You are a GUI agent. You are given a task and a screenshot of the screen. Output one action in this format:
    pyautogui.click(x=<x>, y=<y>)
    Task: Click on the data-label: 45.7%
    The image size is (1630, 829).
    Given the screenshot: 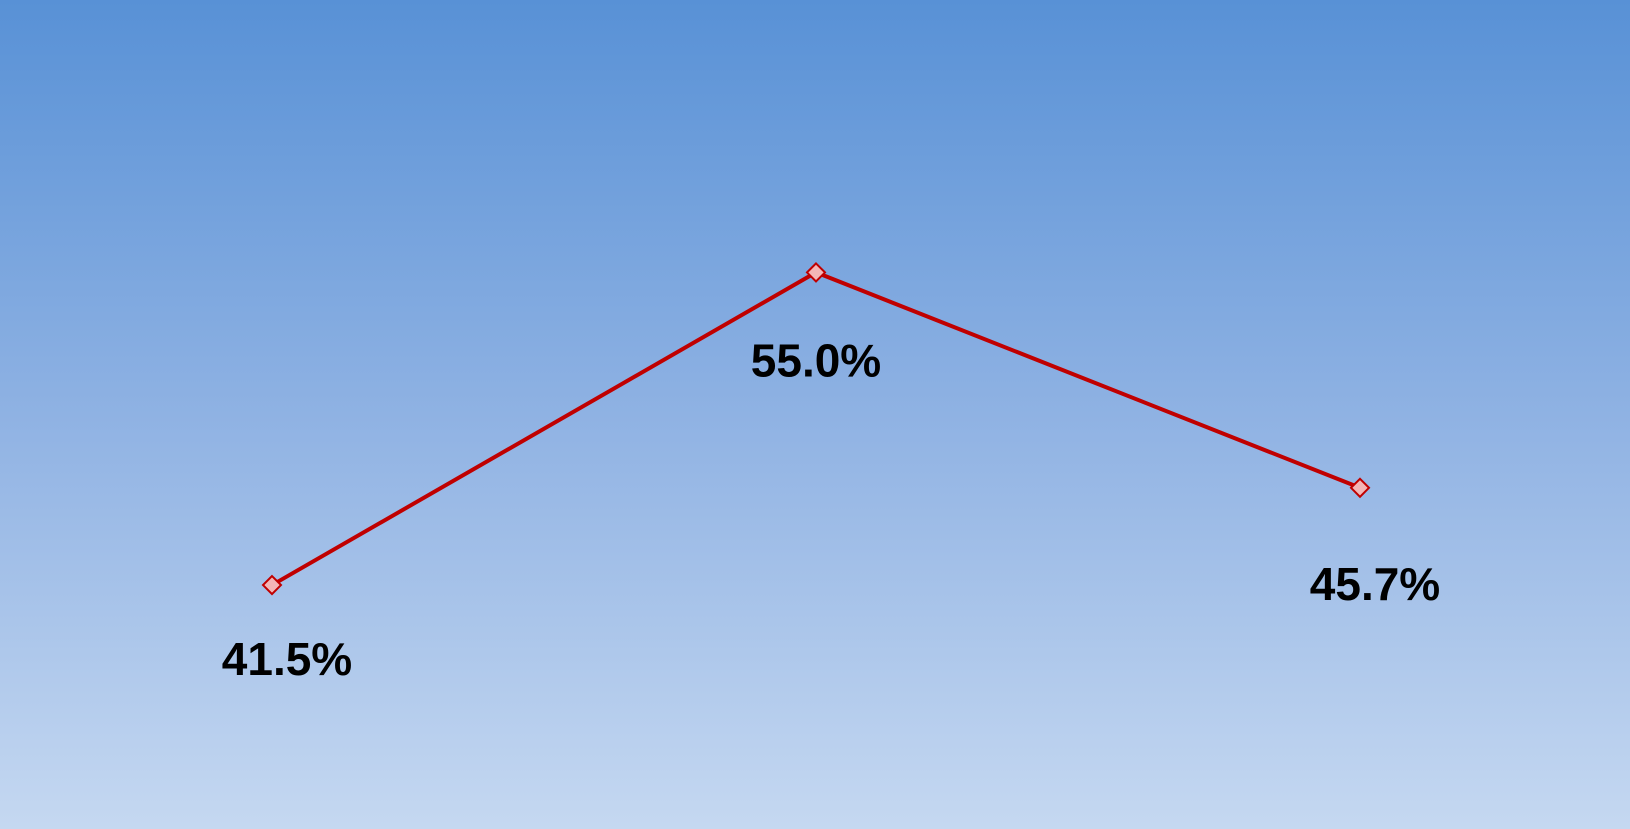 What is the action you would take?
    pyautogui.click(x=1375, y=584)
    